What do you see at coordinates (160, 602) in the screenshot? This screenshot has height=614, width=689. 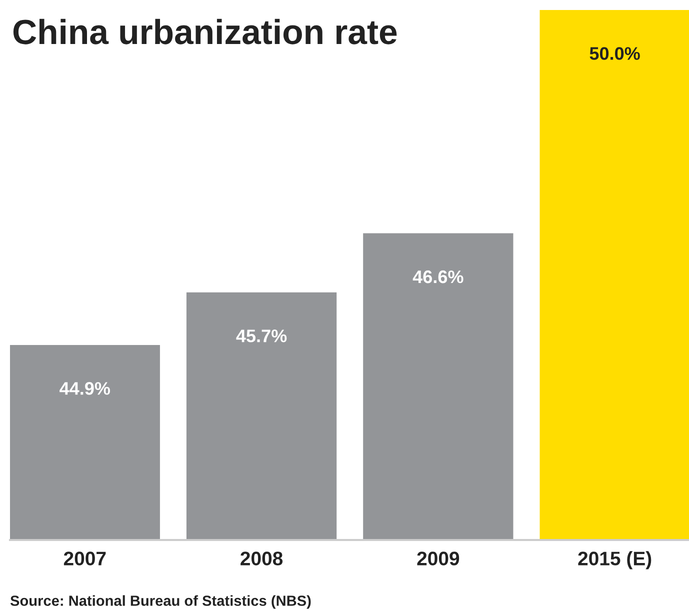 I see `source-note: Source: National Bureau of Statistics (NBS)` at bounding box center [160, 602].